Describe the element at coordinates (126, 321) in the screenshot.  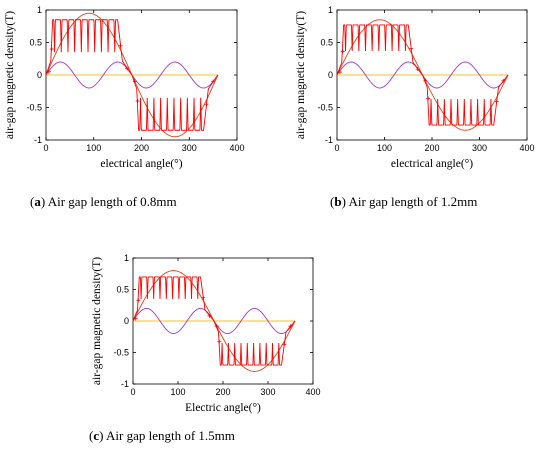
I see `y-tick-label-c-0: 0` at that location.